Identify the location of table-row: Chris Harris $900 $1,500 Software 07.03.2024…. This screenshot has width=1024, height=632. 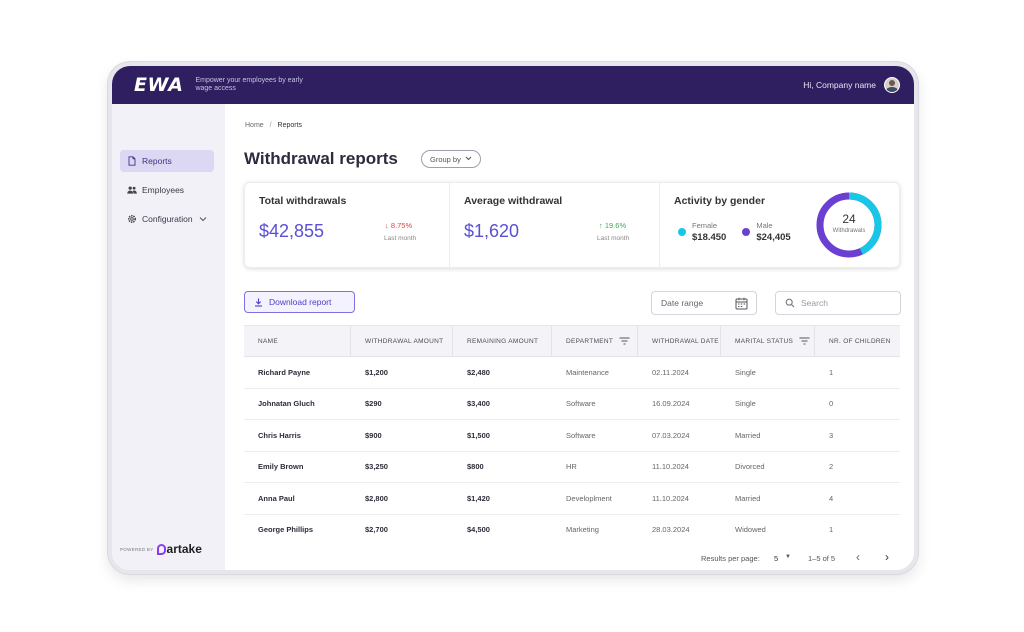
(572, 436).